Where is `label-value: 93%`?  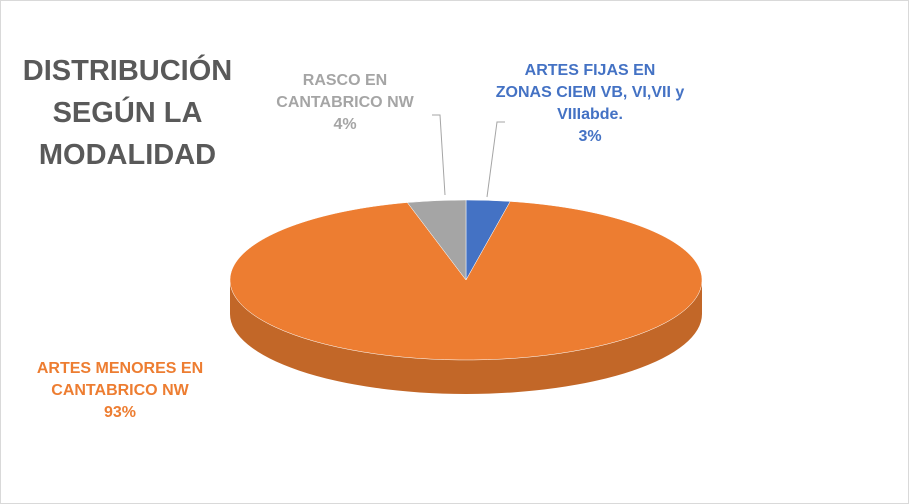 label-value: 93% is located at coordinates (120, 412).